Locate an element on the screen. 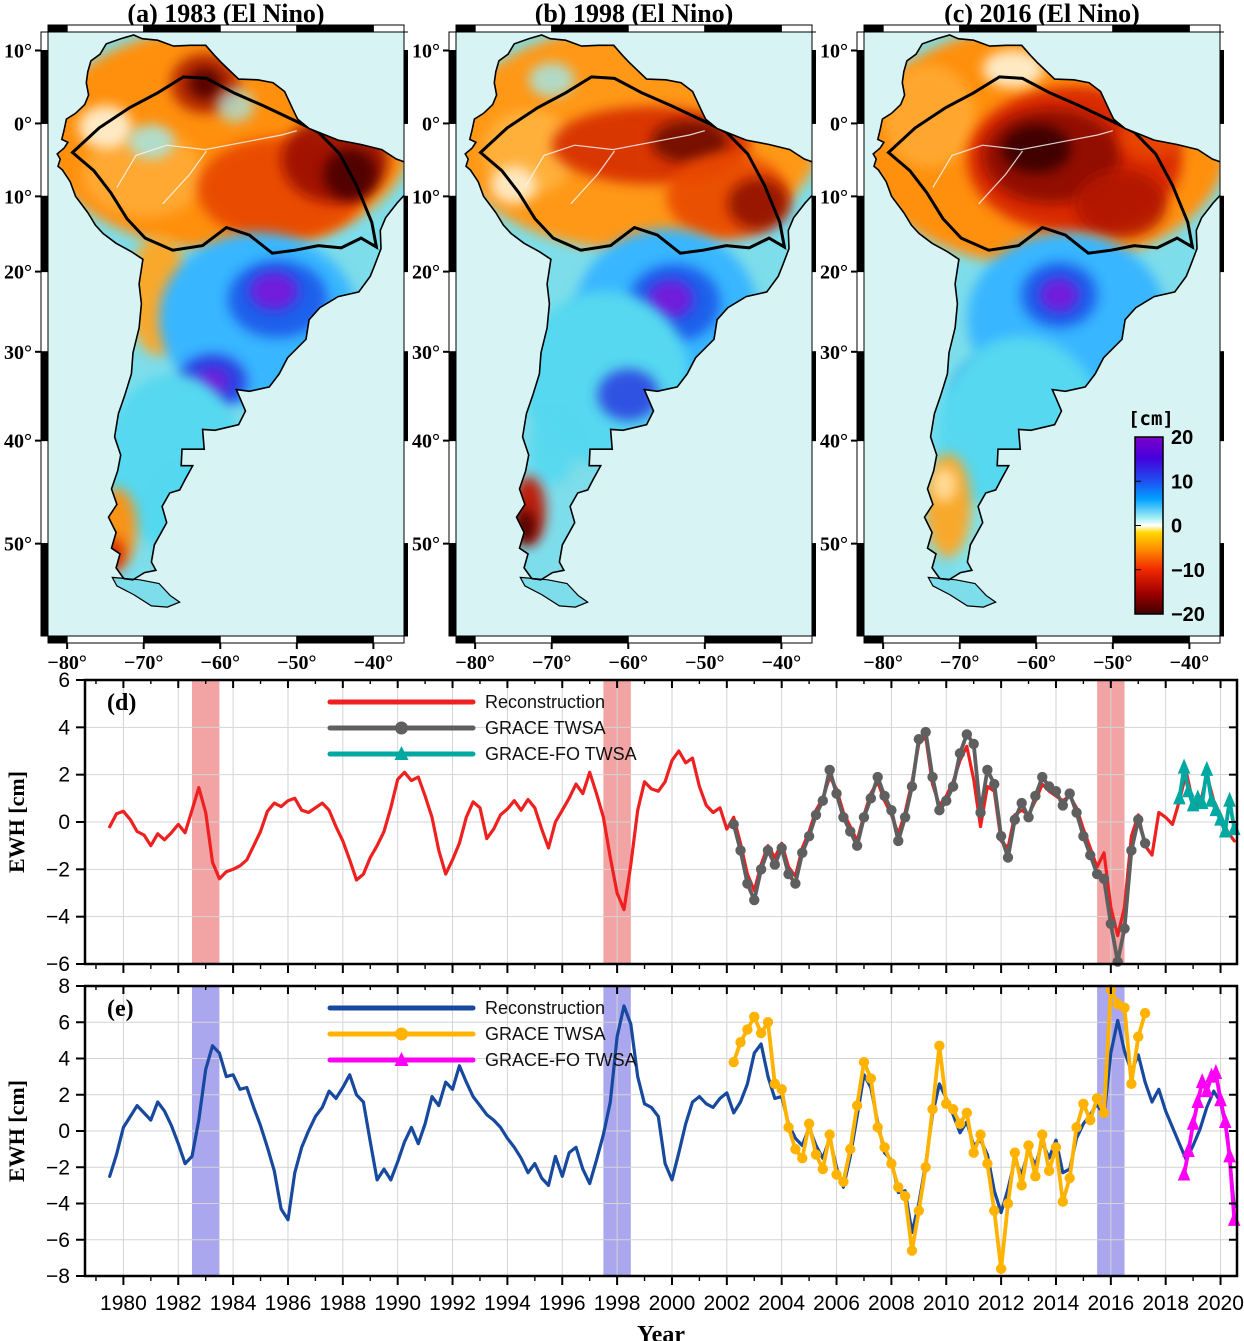 This screenshot has height=1341, width=1244. colorbar: [cm]20 10 0 −10 −20 is located at coordinates (1166, 517).